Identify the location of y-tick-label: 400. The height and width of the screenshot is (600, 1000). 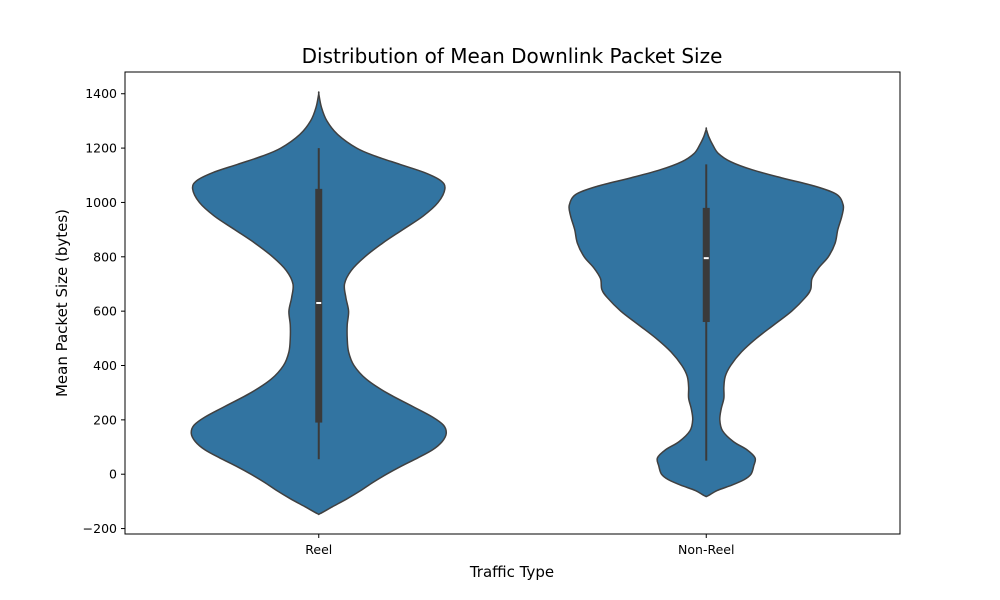
(105, 365).